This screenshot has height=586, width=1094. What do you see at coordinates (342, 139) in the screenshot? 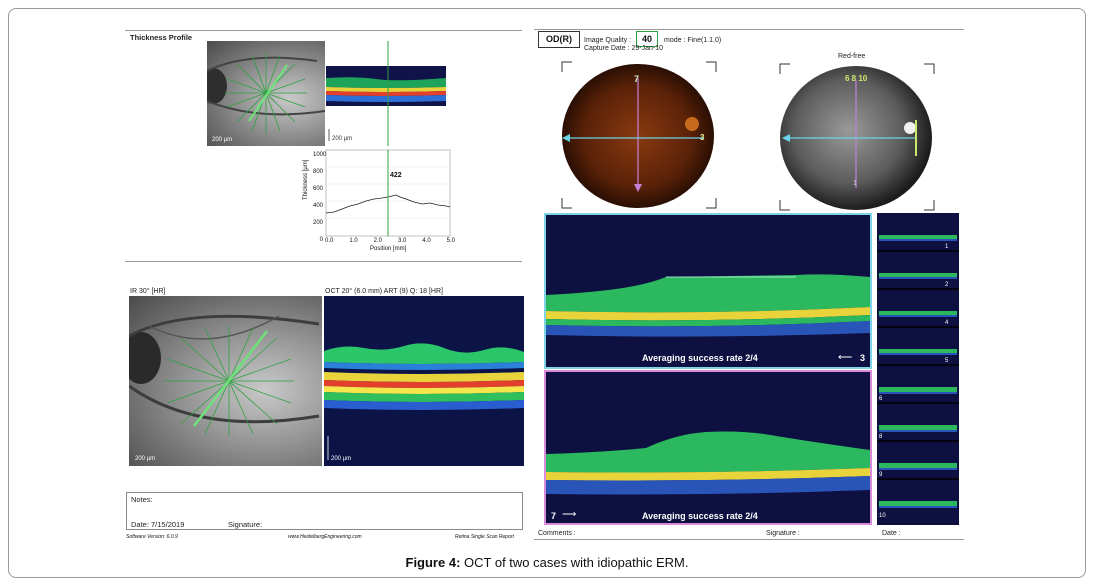
I see `oct-top-scale: 200 µm` at bounding box center [342, 139].